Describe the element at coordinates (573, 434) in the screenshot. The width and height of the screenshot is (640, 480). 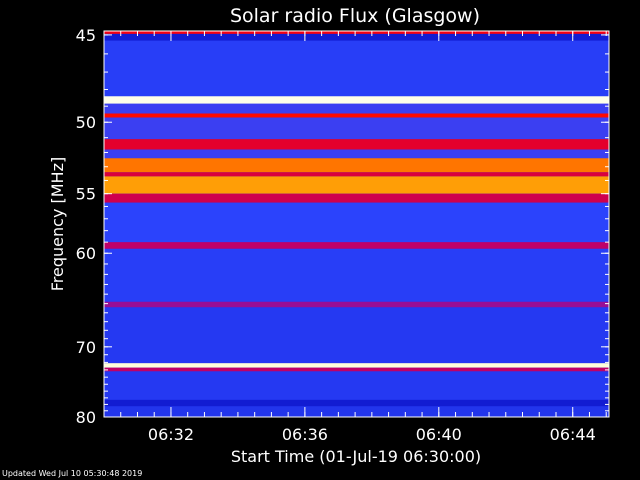
I see `x-tick-label: 06:44` at that location.